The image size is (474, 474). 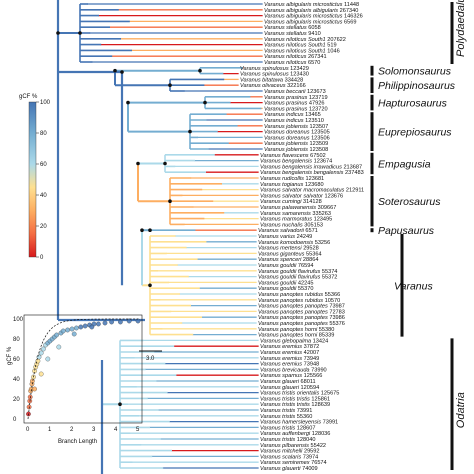 What do you see at coordinates (43, 227) in the screenshot?
I see `legend-tick-label: 20` at bounding box center [43, 227].